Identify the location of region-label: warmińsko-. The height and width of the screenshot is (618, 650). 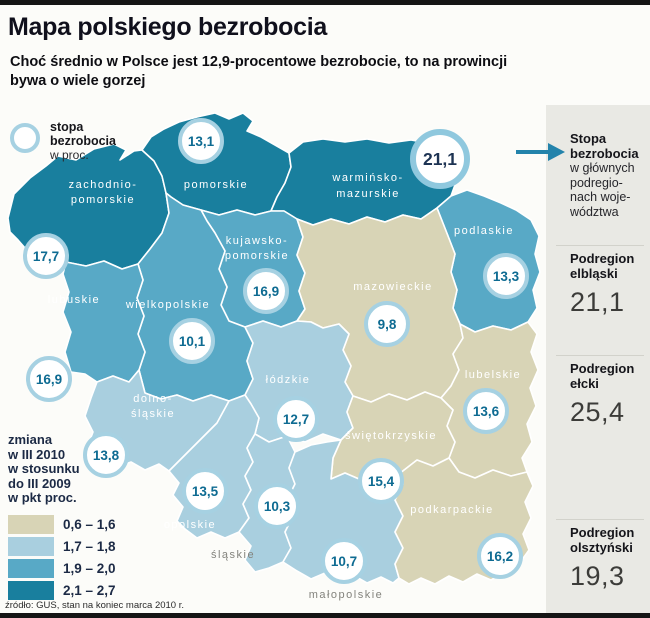
(367, 178).